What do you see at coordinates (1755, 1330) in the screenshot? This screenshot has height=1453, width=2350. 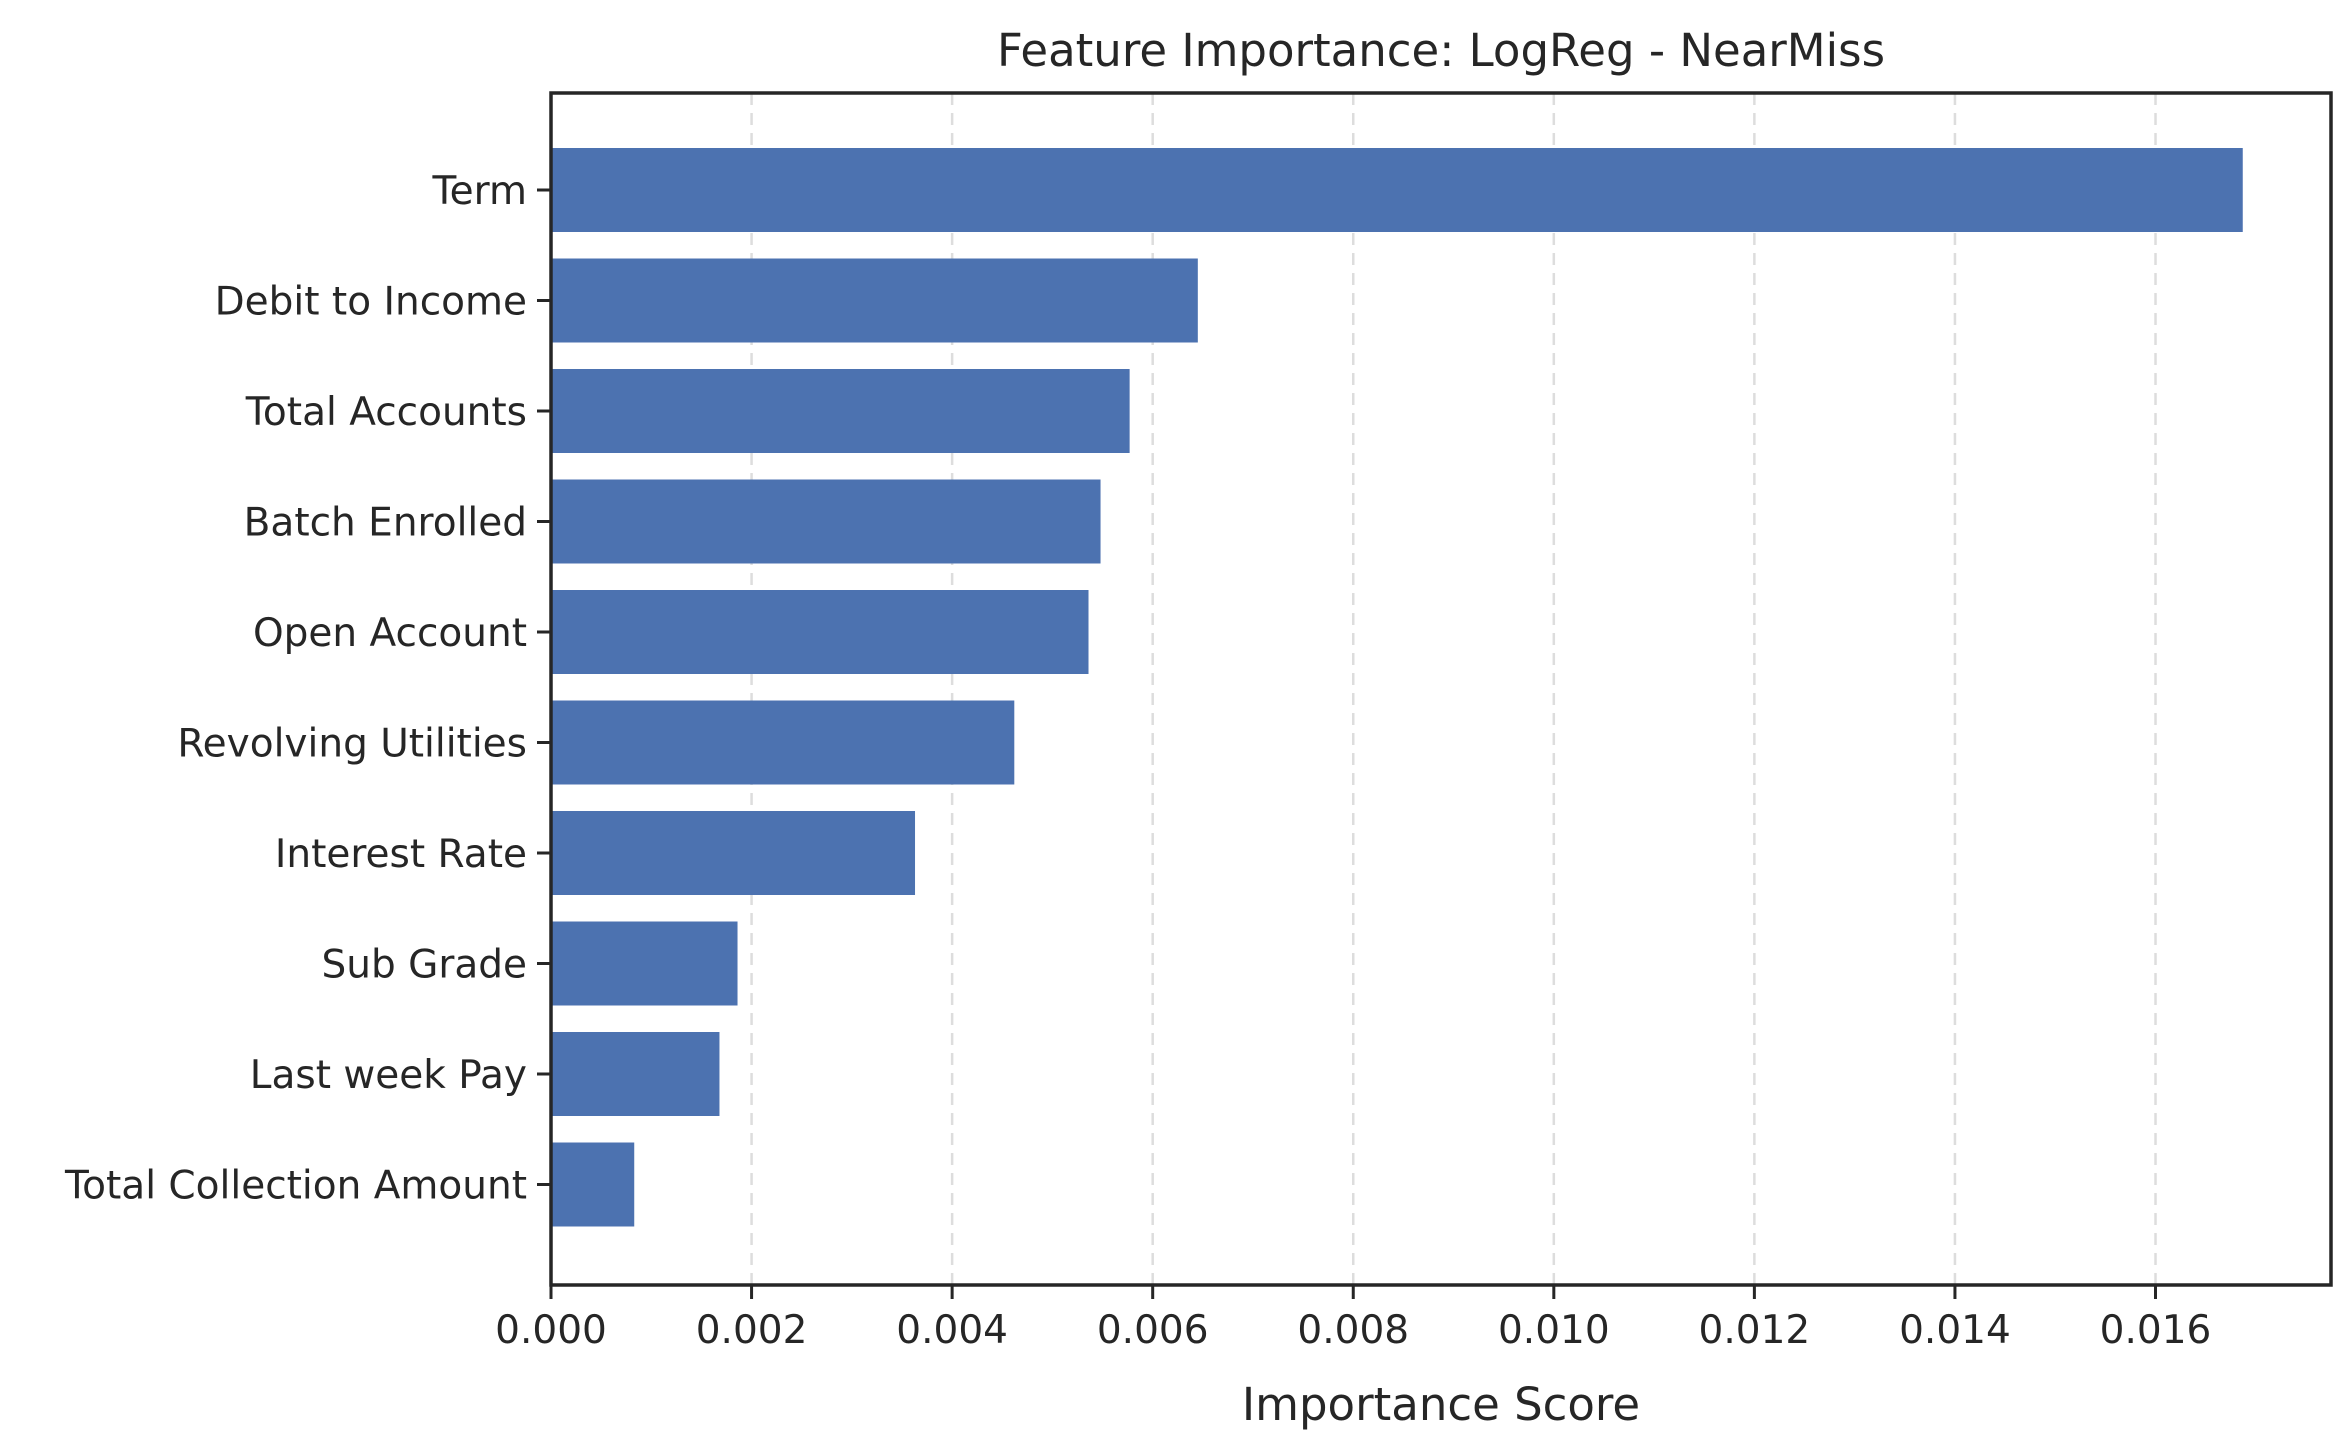 I see `x-tick-label: 0.012` at bounding box center [1755, 1330].